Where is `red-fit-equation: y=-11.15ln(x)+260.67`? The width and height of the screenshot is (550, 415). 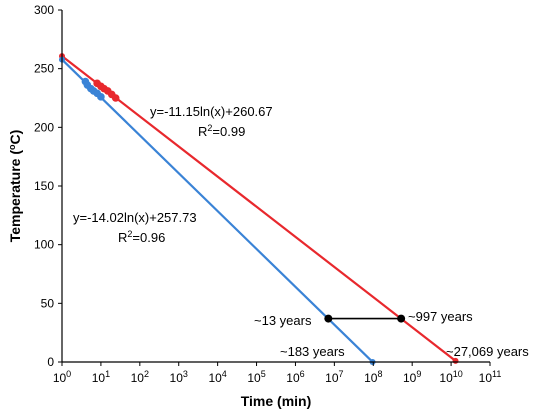 red-fit-equation: y=-11.15ln(x)+260.67 is located at coordinates (211, 111).